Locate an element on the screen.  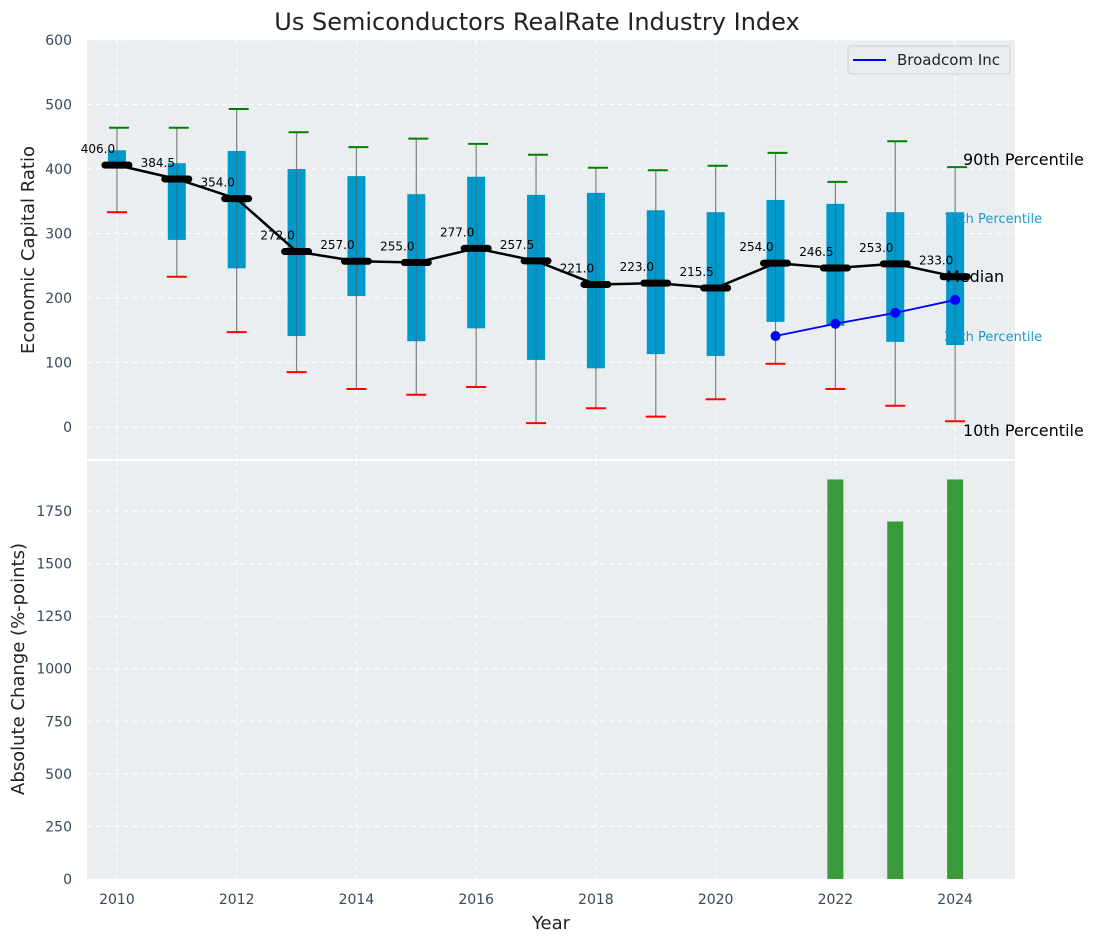
x-tick-label: 2018 is located at coordinates (596, 900).